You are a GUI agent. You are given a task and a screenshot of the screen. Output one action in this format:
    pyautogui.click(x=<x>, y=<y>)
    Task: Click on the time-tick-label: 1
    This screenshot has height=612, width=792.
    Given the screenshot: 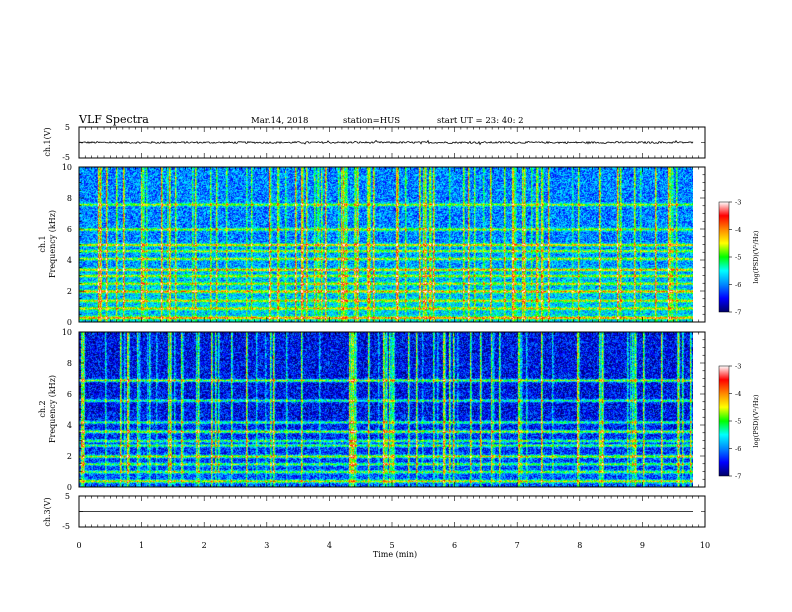 What is the action you would take?
    pyautogui.click(x=141, y=545)
    